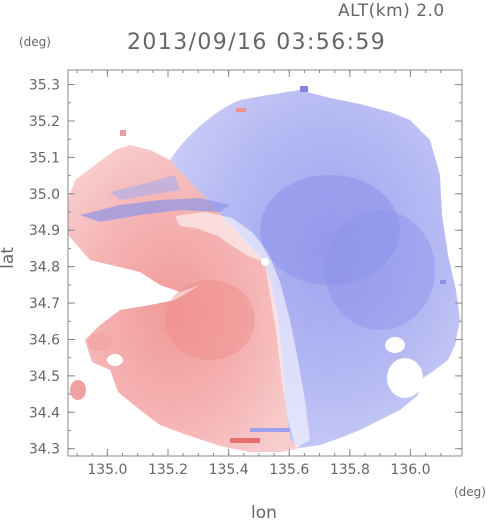  What do you see at coordinates (242, 330) in the screenshot?
I see `zero-velocity-band` at bounding box center [242, 330].